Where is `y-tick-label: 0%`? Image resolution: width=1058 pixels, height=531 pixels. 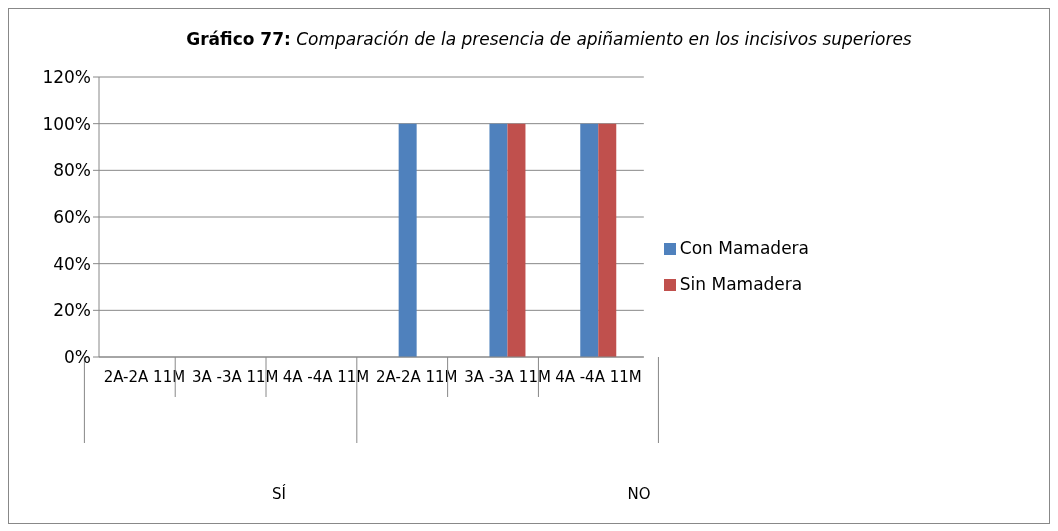
y-tick-label: 0% is located at coordinates (77, 357).